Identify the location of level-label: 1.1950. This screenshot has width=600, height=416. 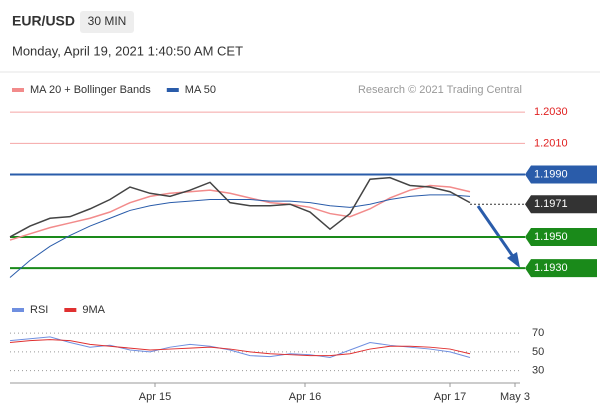
(551, 237).